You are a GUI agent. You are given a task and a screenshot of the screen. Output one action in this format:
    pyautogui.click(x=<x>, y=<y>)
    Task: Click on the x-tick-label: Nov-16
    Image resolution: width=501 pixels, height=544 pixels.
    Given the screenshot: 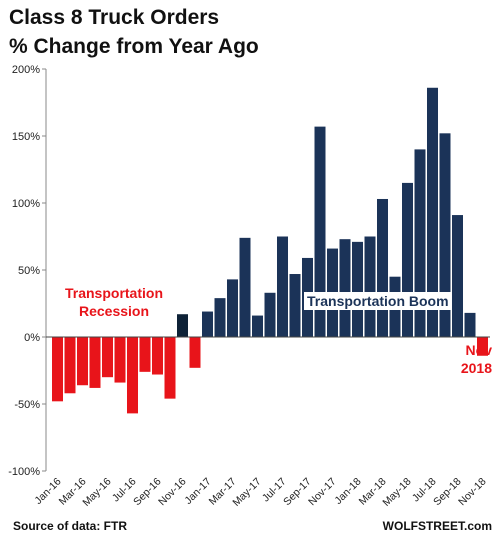 What is the action you would take?
    pyautogui.click(x=172, y=492)
    